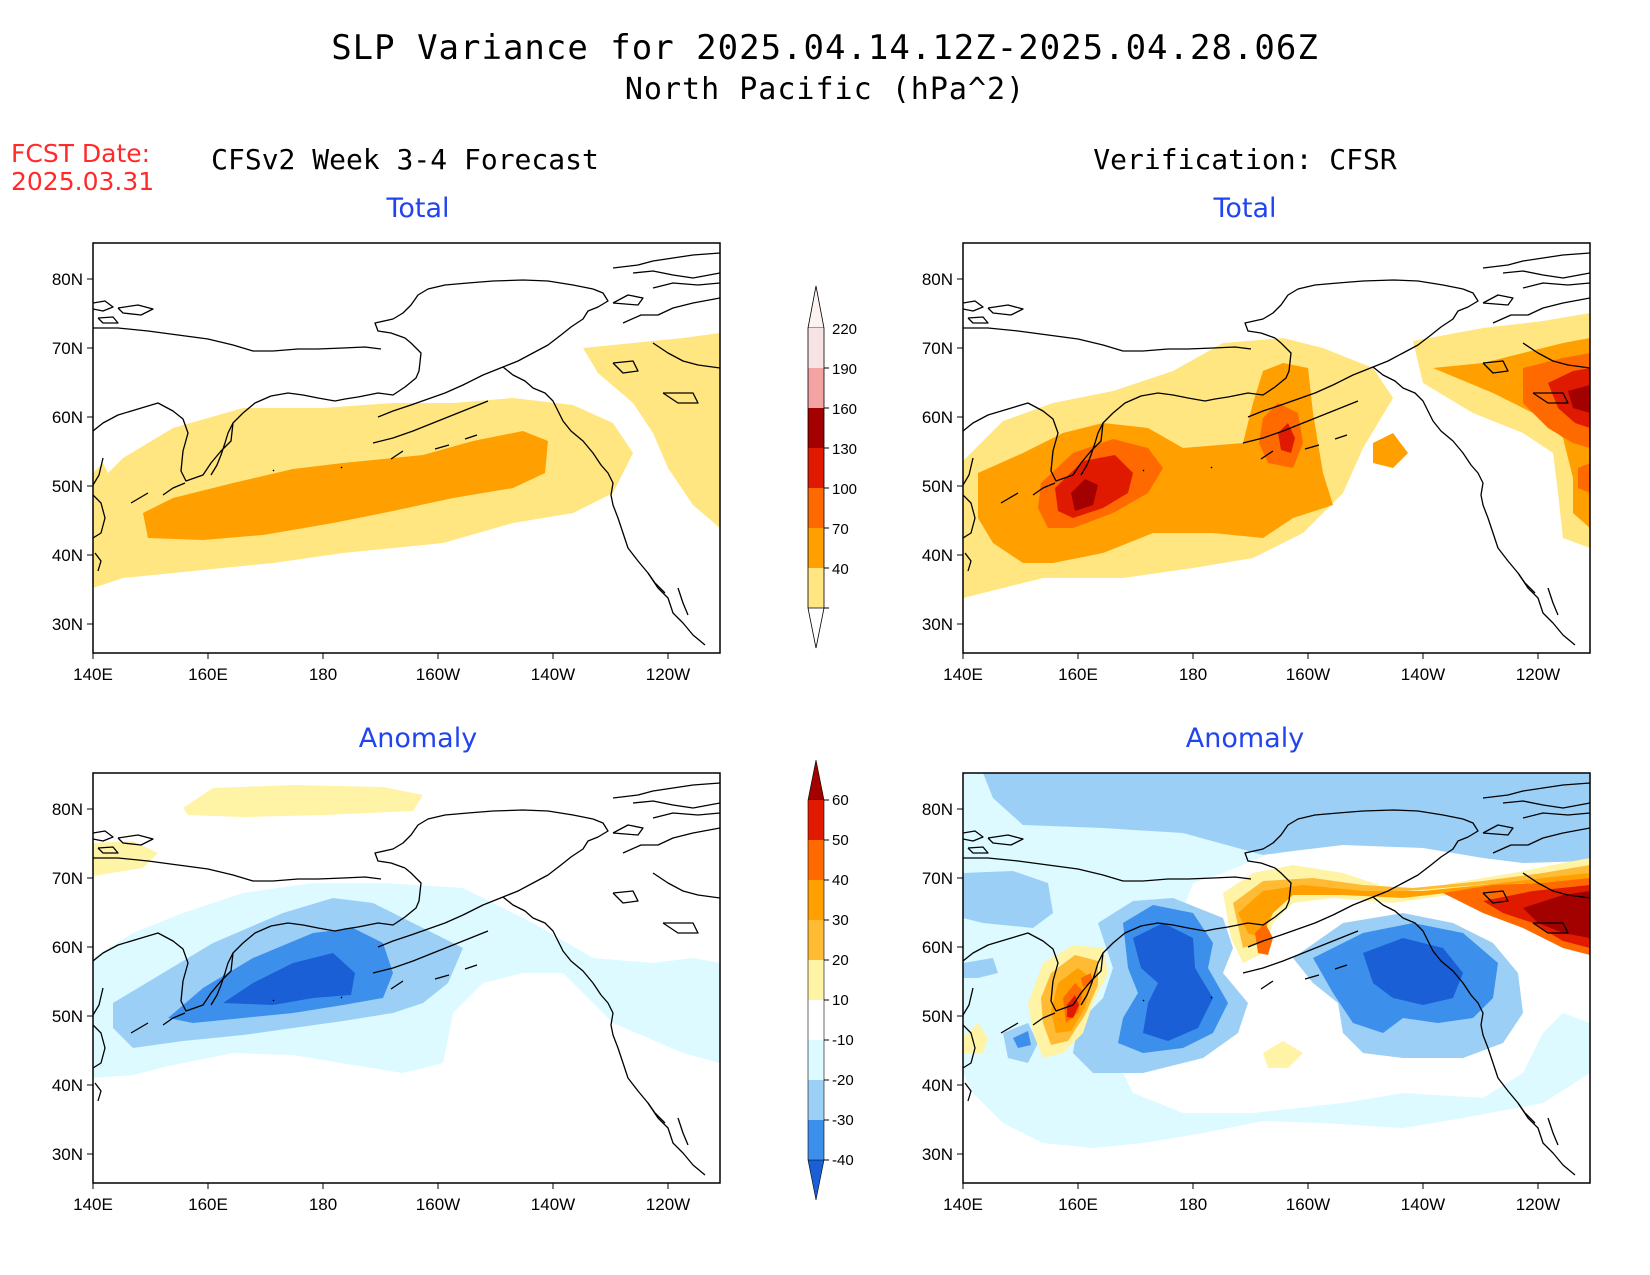  Describe the element at coordinates (1245, 159) in the screenshot. I see `verification-column-title: Verification: CFSR` at that location.